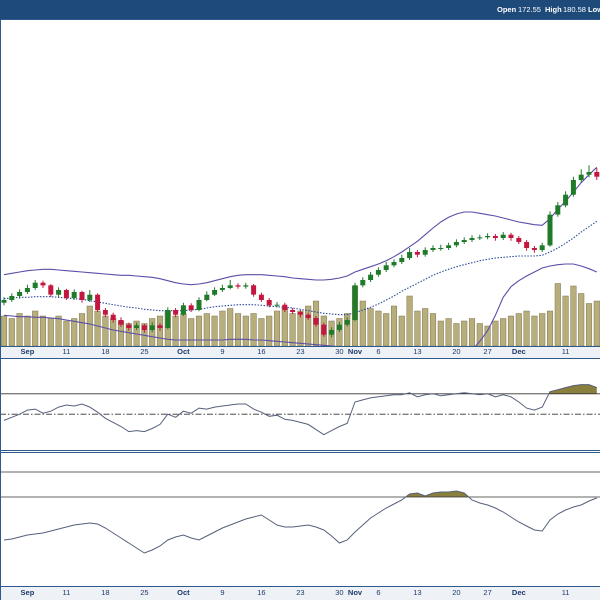 This screenshot has height=600, width=600. I want to click on x-tick-label: 20, so click(456, 592).